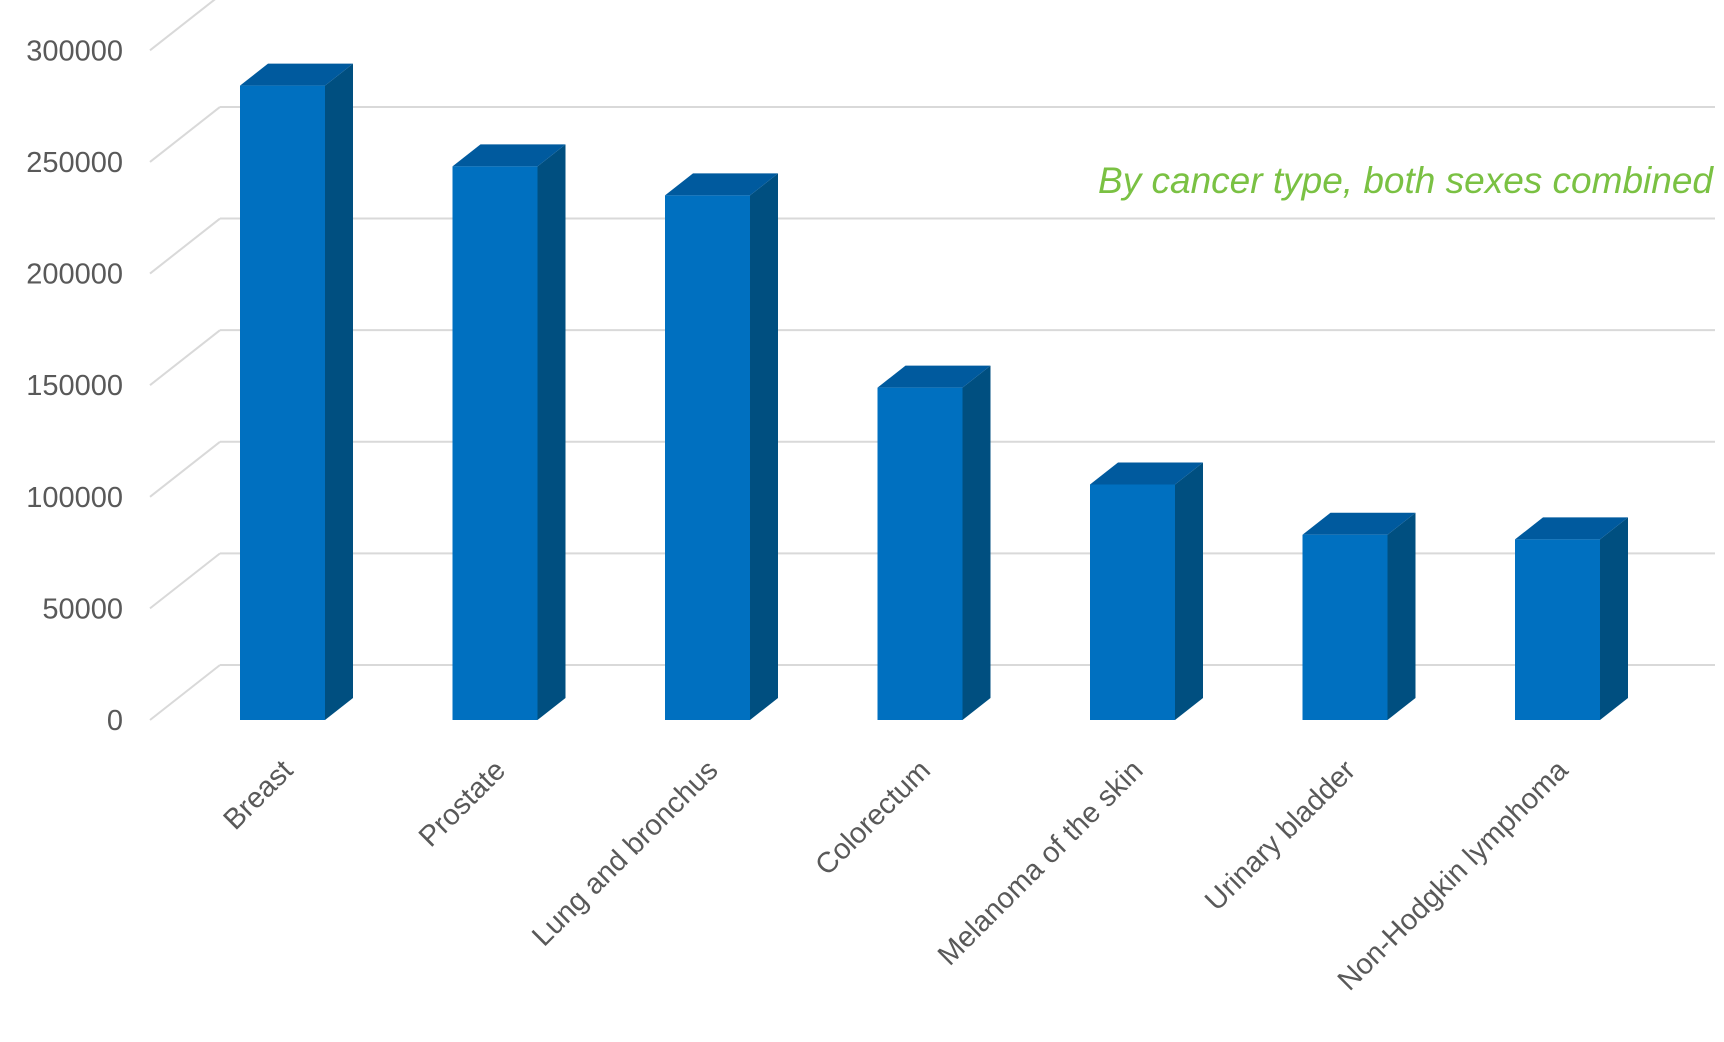 The image size is (1724, 1042). I want to click on x-category-label: Colorectum, so click(872, 817).